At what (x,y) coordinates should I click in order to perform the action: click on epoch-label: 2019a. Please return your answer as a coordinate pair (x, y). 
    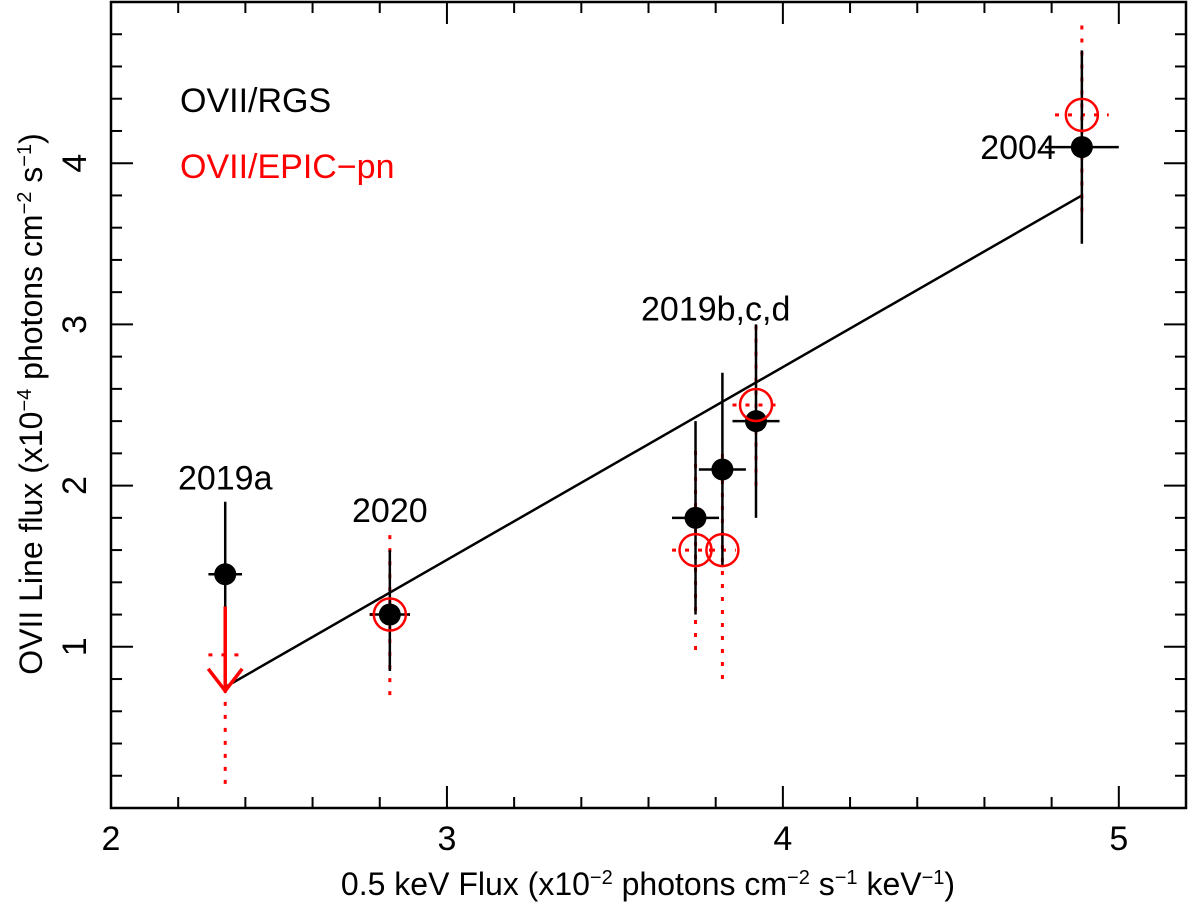
    Looking at the image, I should click on (225, 479).